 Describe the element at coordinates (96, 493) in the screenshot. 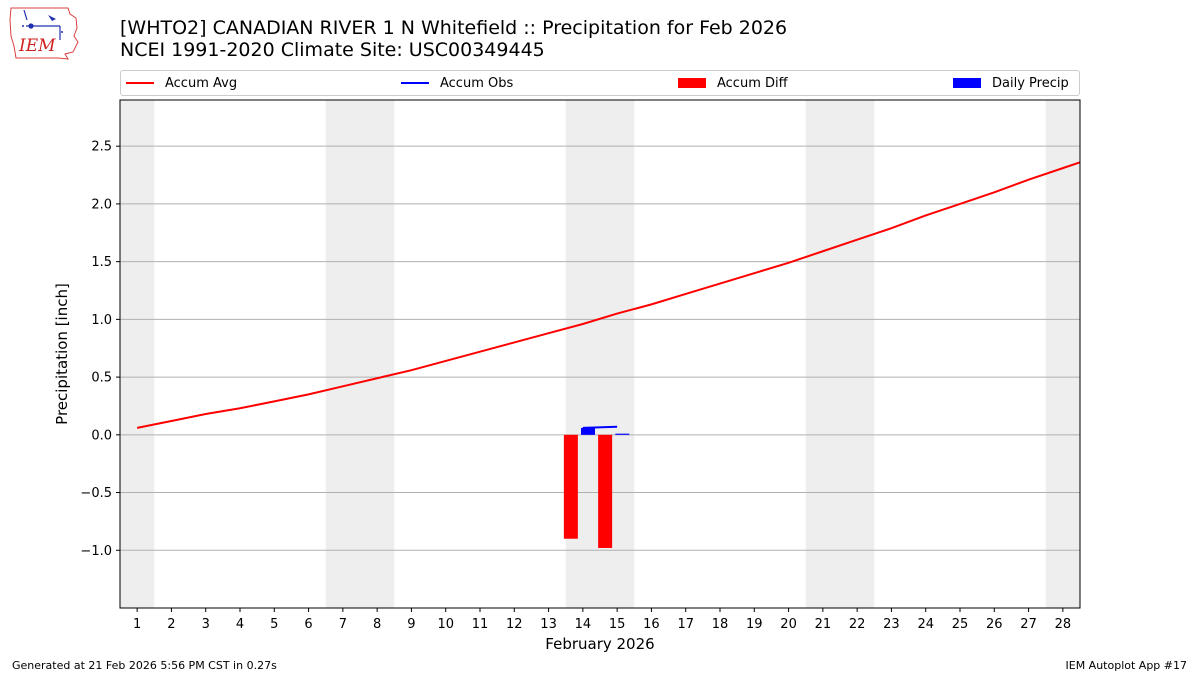

I see `y-tick-label: −0.5` at that location.